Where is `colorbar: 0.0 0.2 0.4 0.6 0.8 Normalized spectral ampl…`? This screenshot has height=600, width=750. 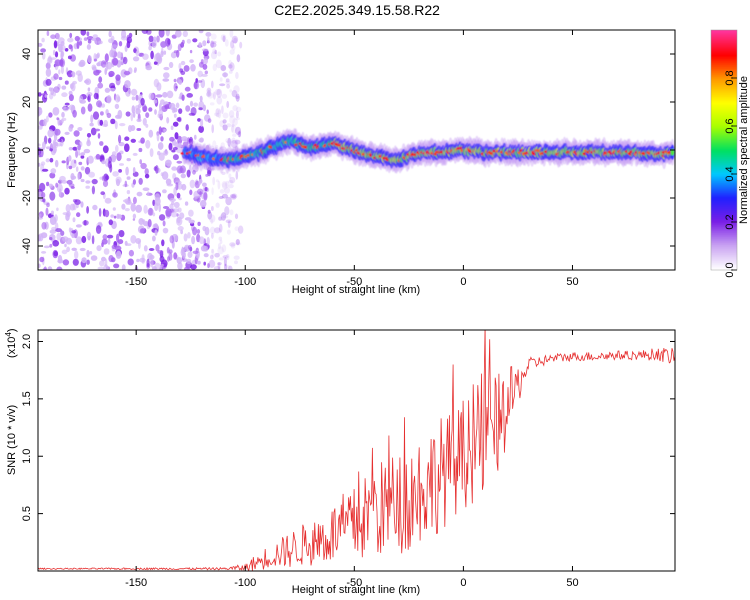 colorbar: 0.0 0.2 0.4 0.6 0.8 Normalized spectral ampl… is located at coordinates (730, 153).